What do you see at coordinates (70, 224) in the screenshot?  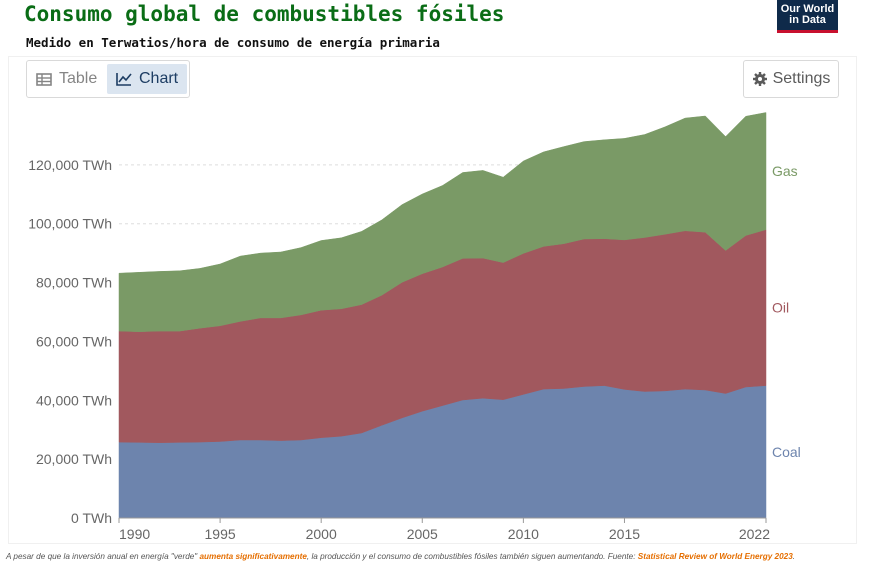 I see `y-tick-label: 100,000 TWh` at bounding box center [70, 224].